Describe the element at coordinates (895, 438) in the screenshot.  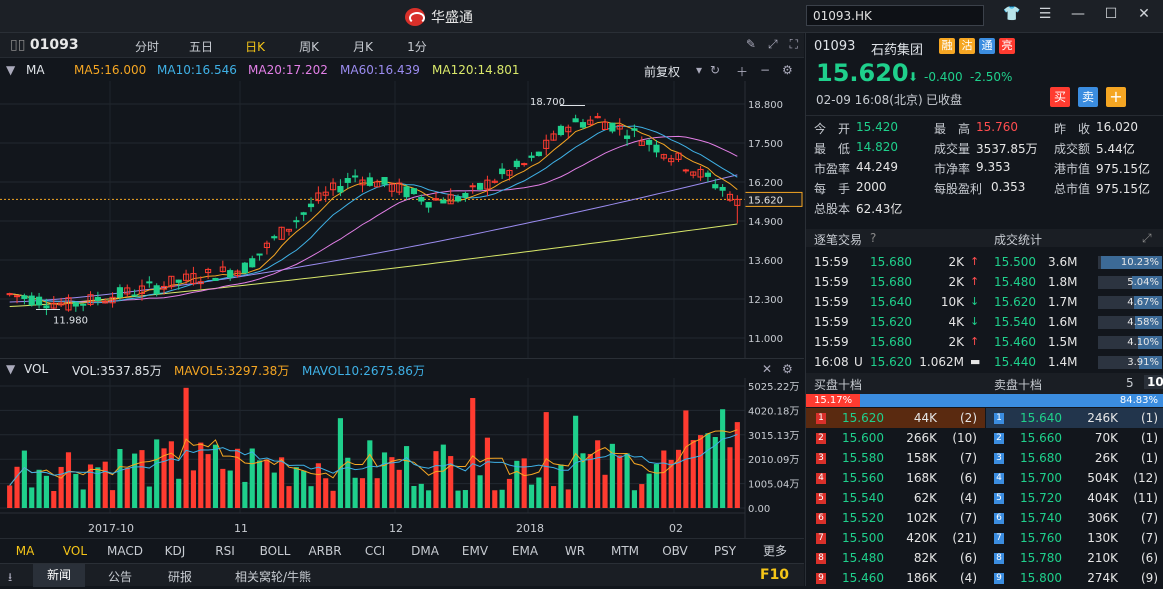
I see `bid-row: 2 15.600 266K (10)` at that location.